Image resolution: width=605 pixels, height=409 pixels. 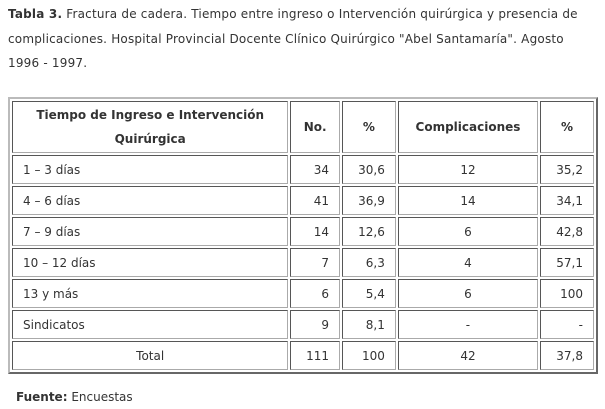 What do you see at coordinates (468, 127) in the screenshot?
I see `header-cell: Complicaciones` at bounding box center [468, 127].